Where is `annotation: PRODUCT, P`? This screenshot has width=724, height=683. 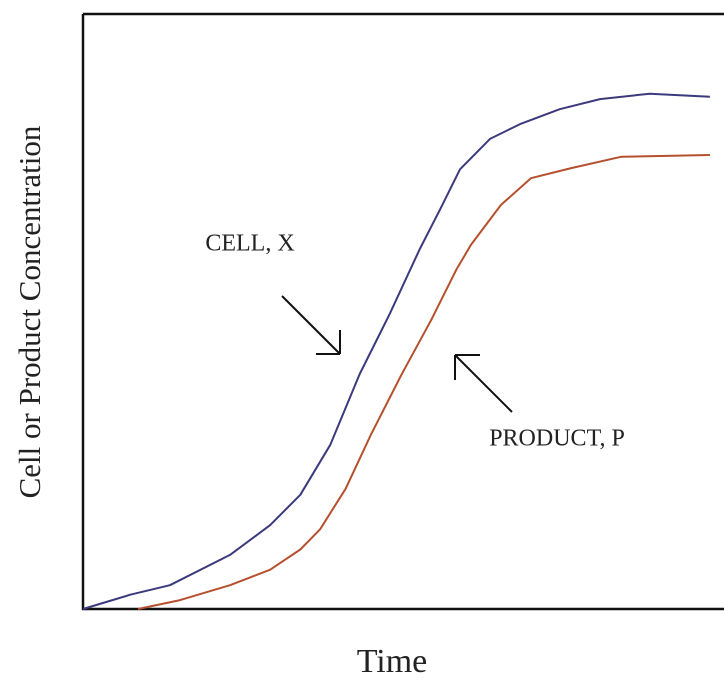
annotation: PRODUCT, P is located at coordinates (557, 439).